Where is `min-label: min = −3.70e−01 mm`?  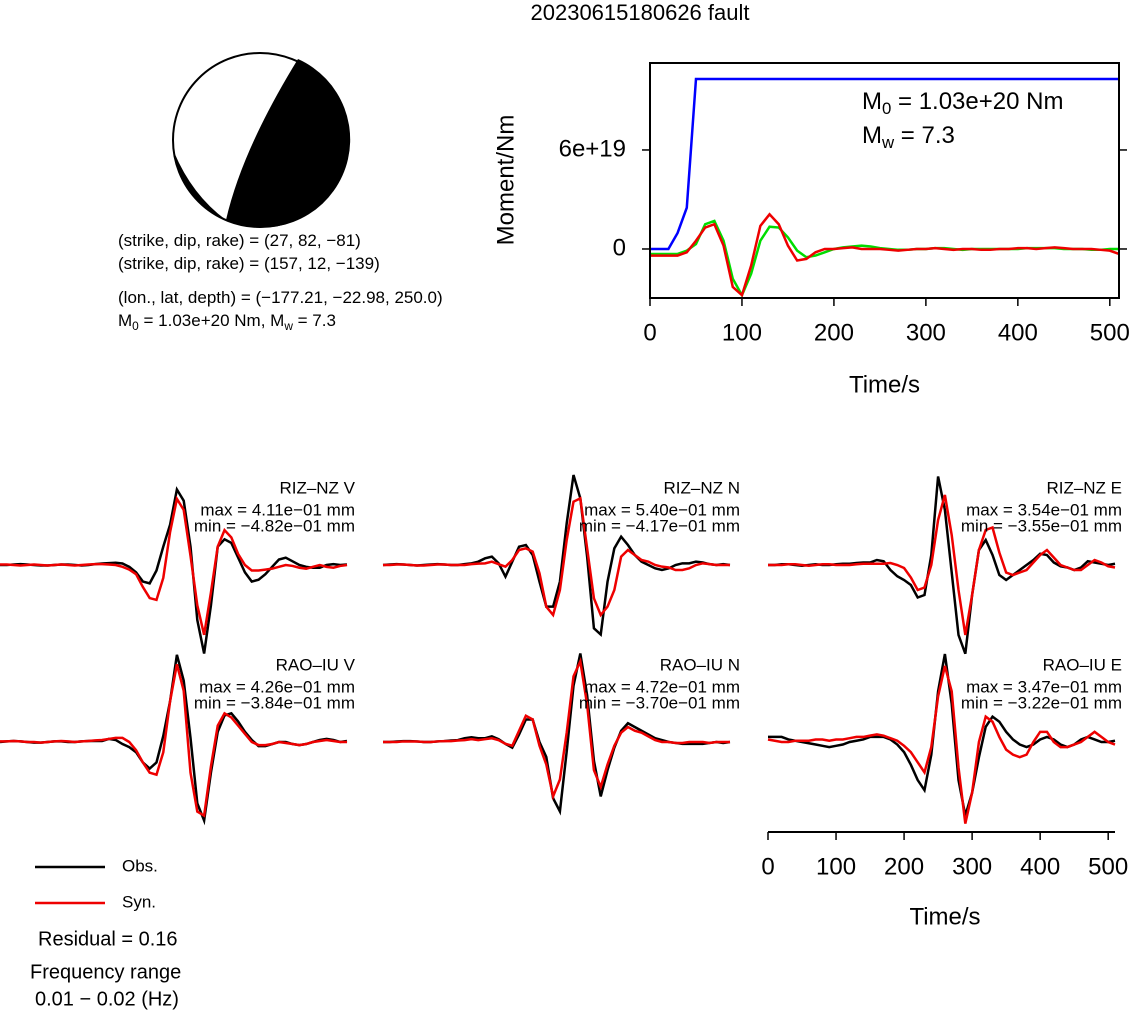
min-label: min = −3.70e−01 mm is located at coordinates (659, 702).